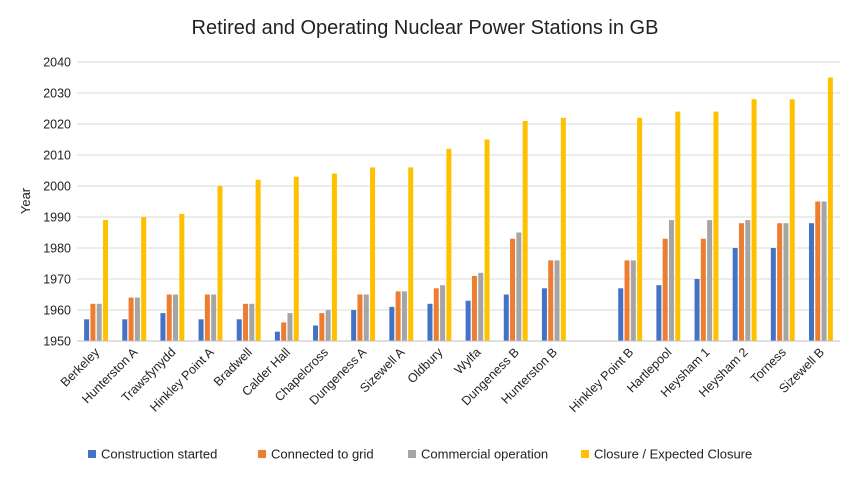 This screenshot has width=850, height=480. What do you see at coordinates (425, 365) in the screenshot?
I see `x-tick-label: Oldbury` at bounding box center [425, 365].